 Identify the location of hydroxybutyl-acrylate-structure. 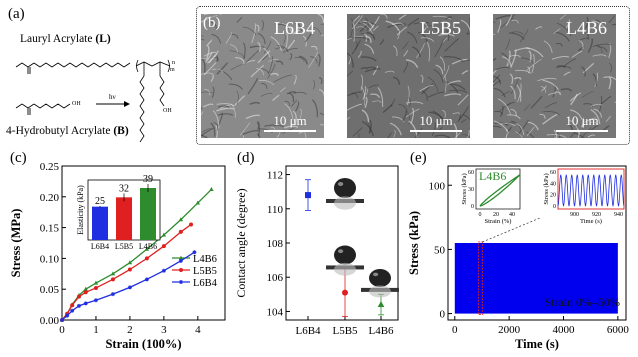
(43, 109).